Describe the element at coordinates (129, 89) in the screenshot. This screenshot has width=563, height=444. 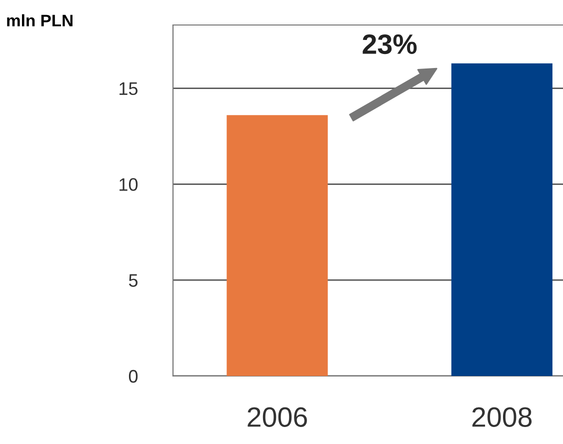
I see `y-tick-label: 15` at that location.